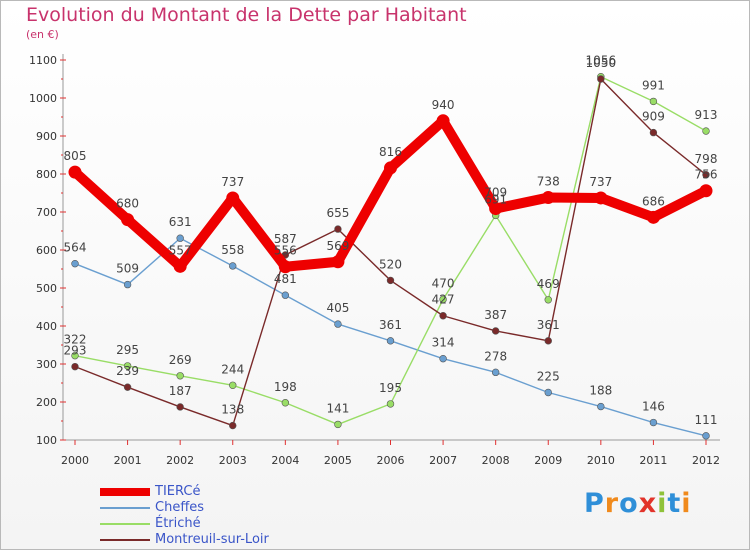 The width and height of the screenshot is (750, 550). What do you see at coordinates (548, 377) in the screenshot?
I see `data-label: 225` at bounding box center [548, 377].